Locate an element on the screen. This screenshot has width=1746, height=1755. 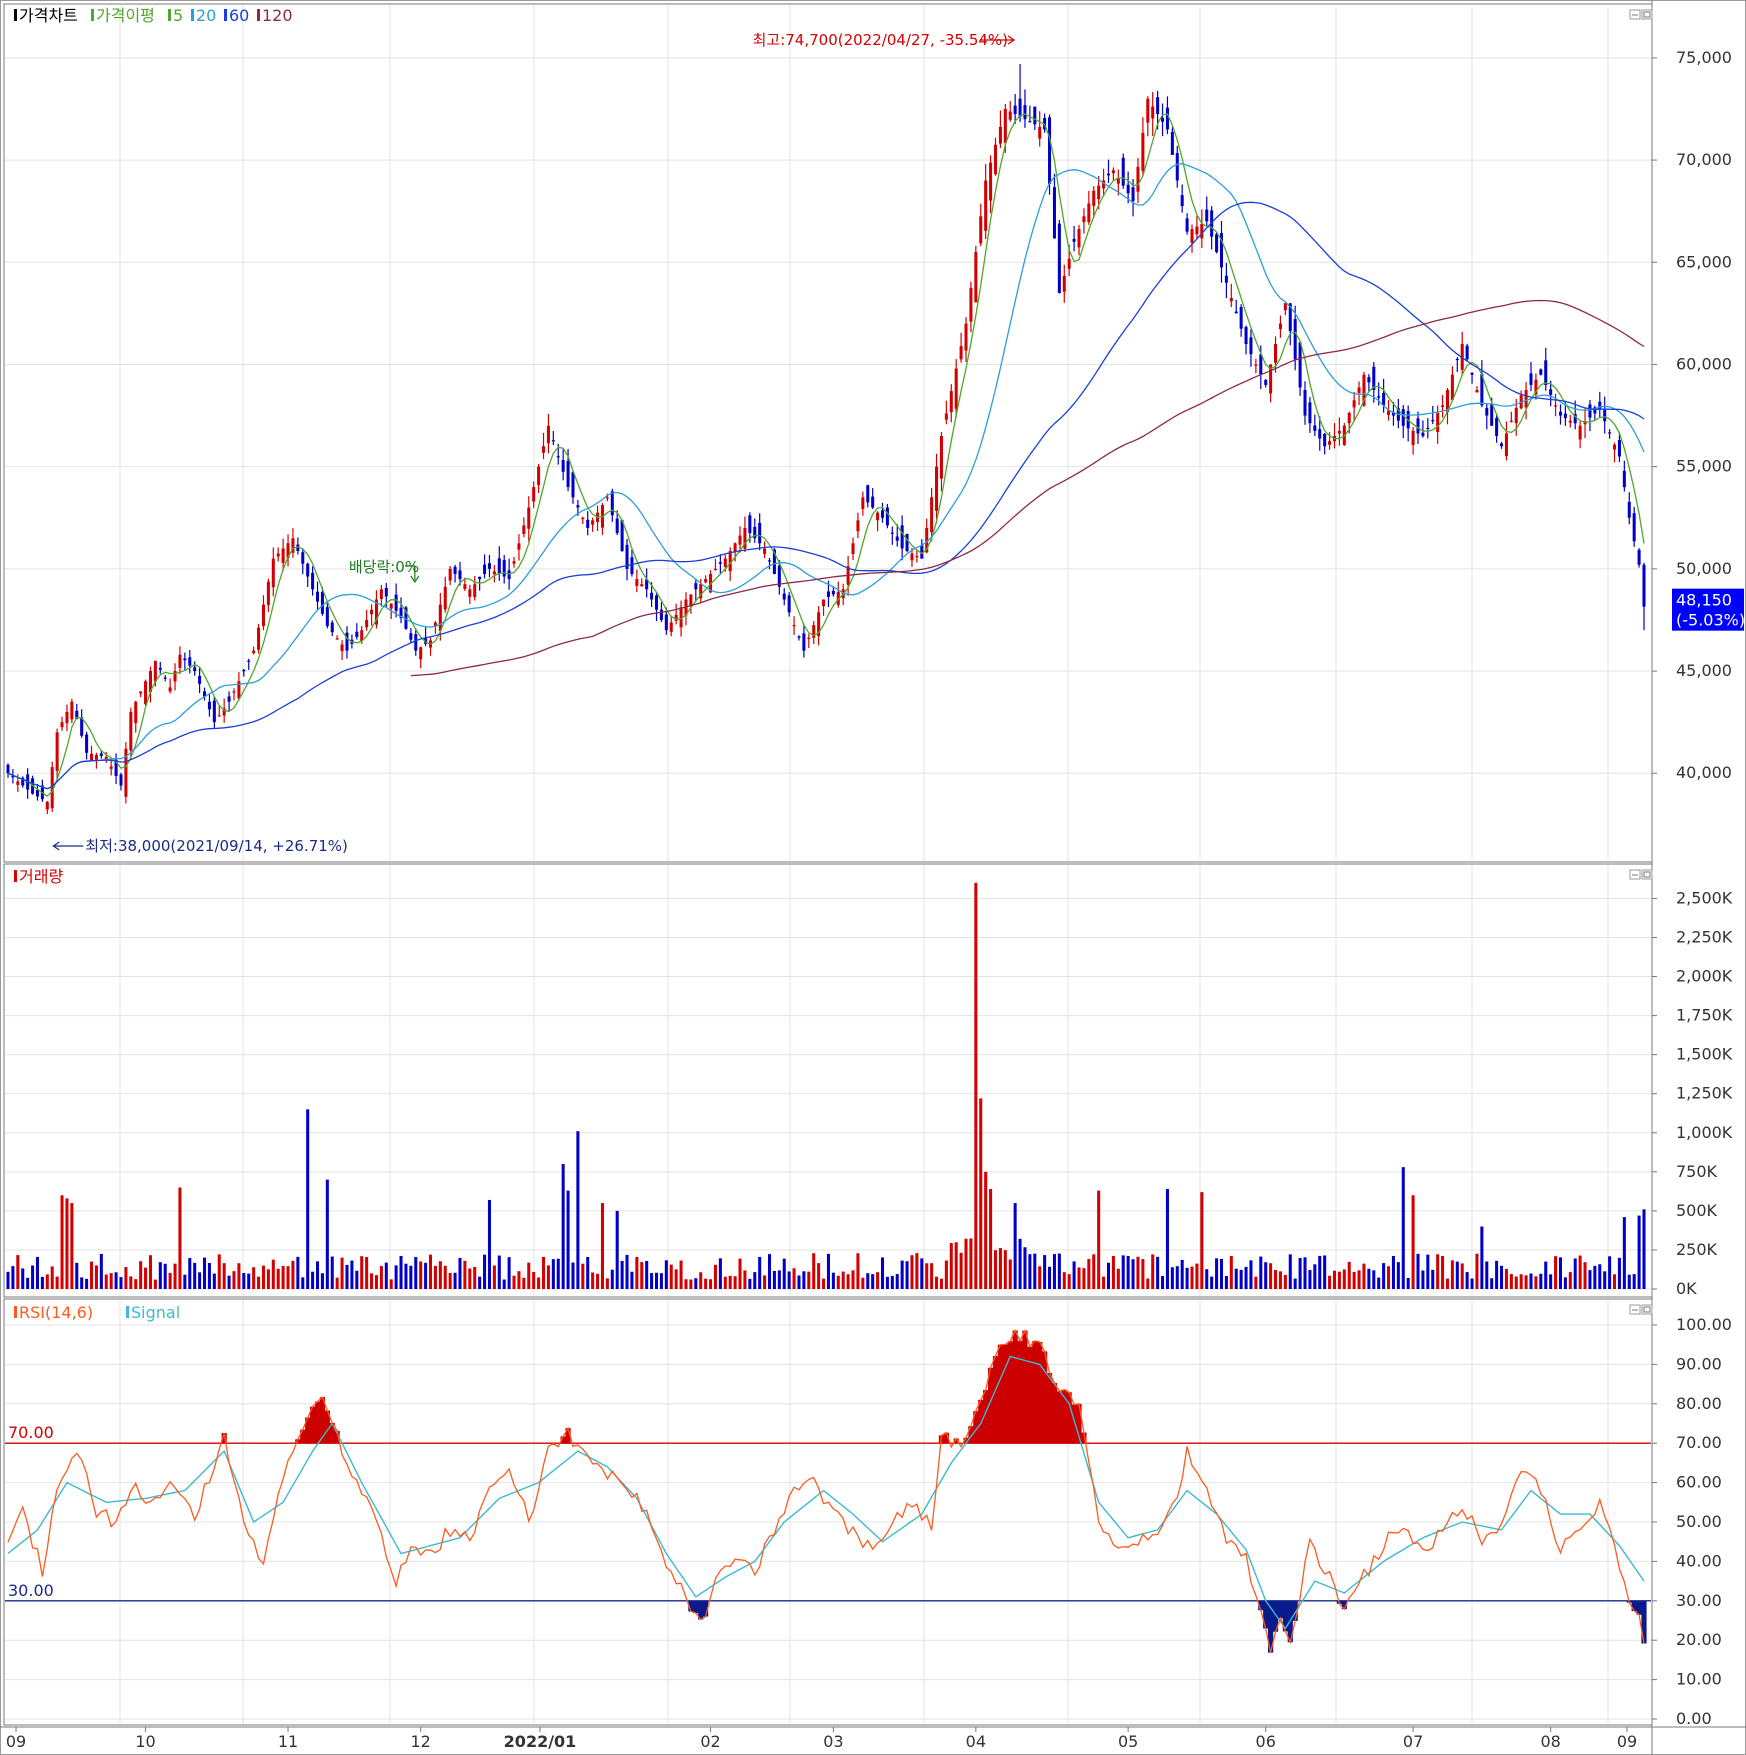
volume-tick-label: 0K is located at coordinates (1686, 1288).